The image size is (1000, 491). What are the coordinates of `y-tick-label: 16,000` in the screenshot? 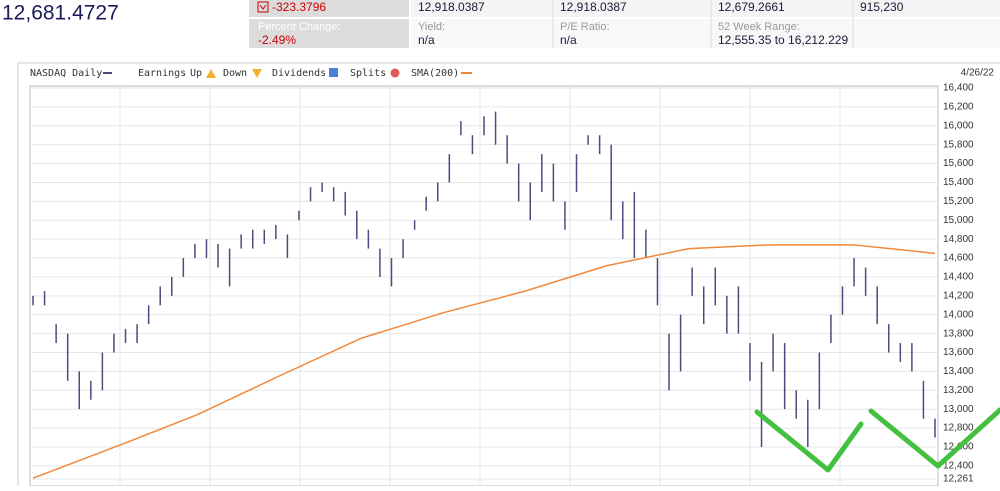 It's located at (958, 125).